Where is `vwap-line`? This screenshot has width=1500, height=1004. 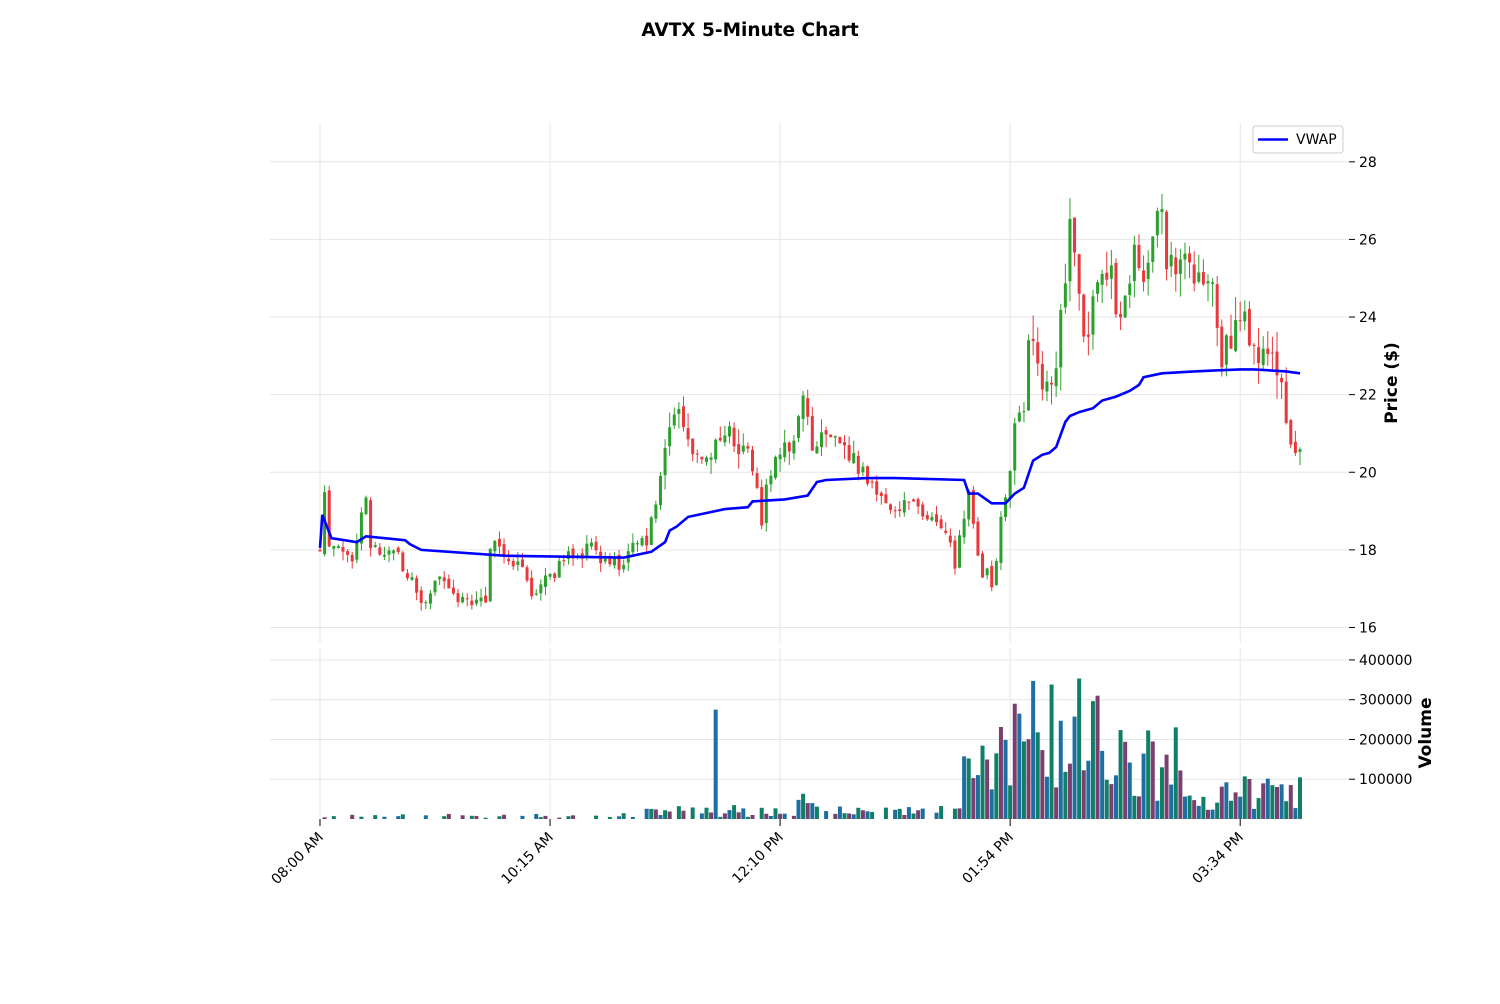
vwap-line is located at coordinates (809, 463).